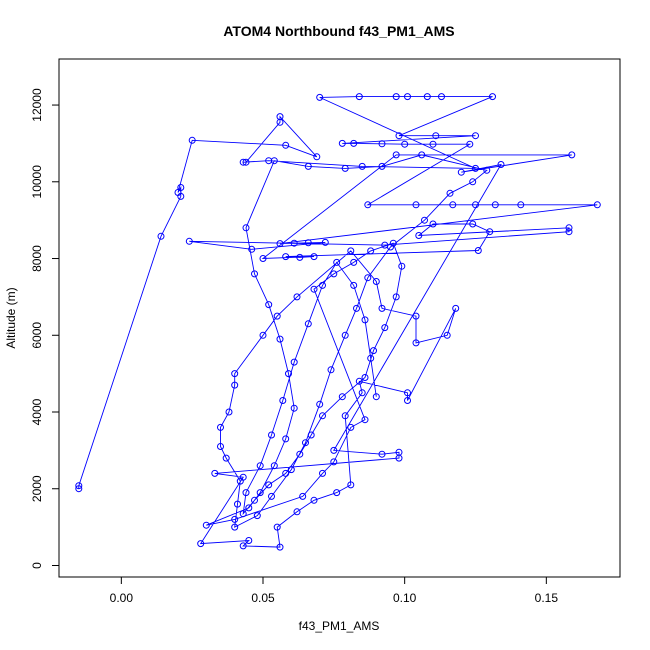 This screenshot has width=650, height=650. Describe the element at coordinates (37, 182) in the screenshot. I see `y-tick-label: 10000` at that location.